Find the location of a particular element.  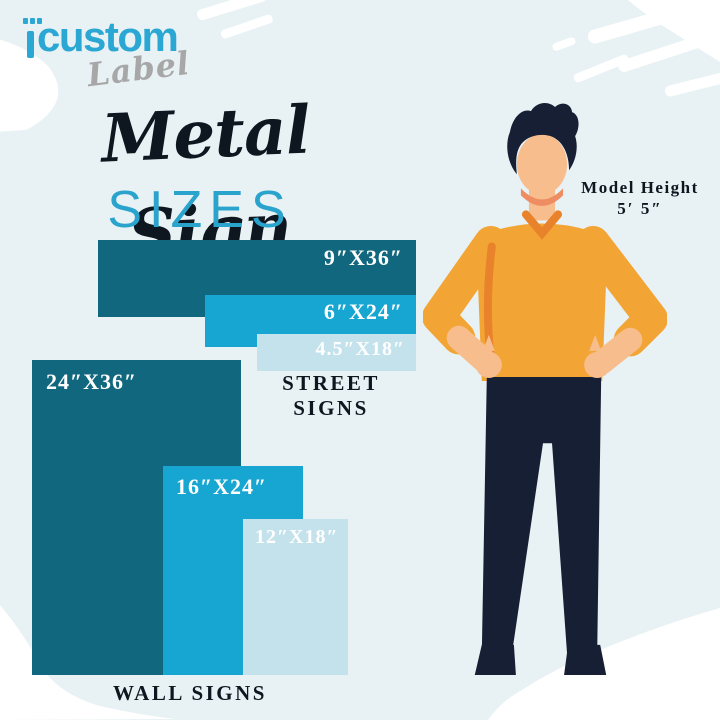

model-left-shoe is located at coordinates (495, 659).